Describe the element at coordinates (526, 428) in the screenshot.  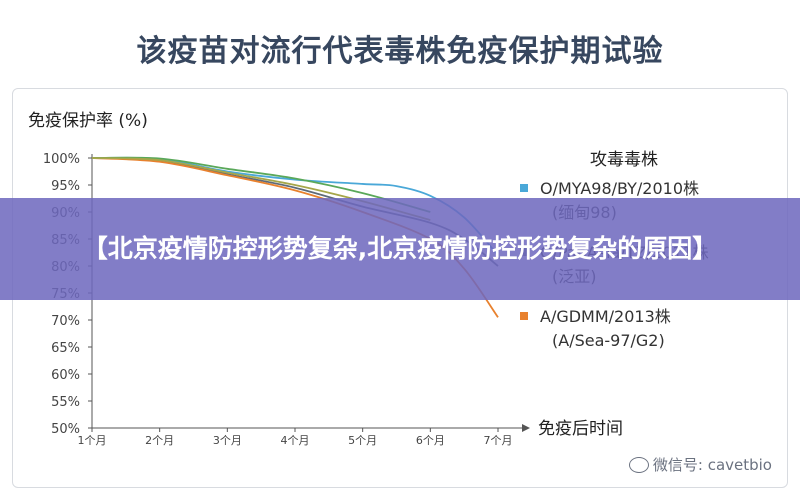
I see `x-axis-arrow` at that location.